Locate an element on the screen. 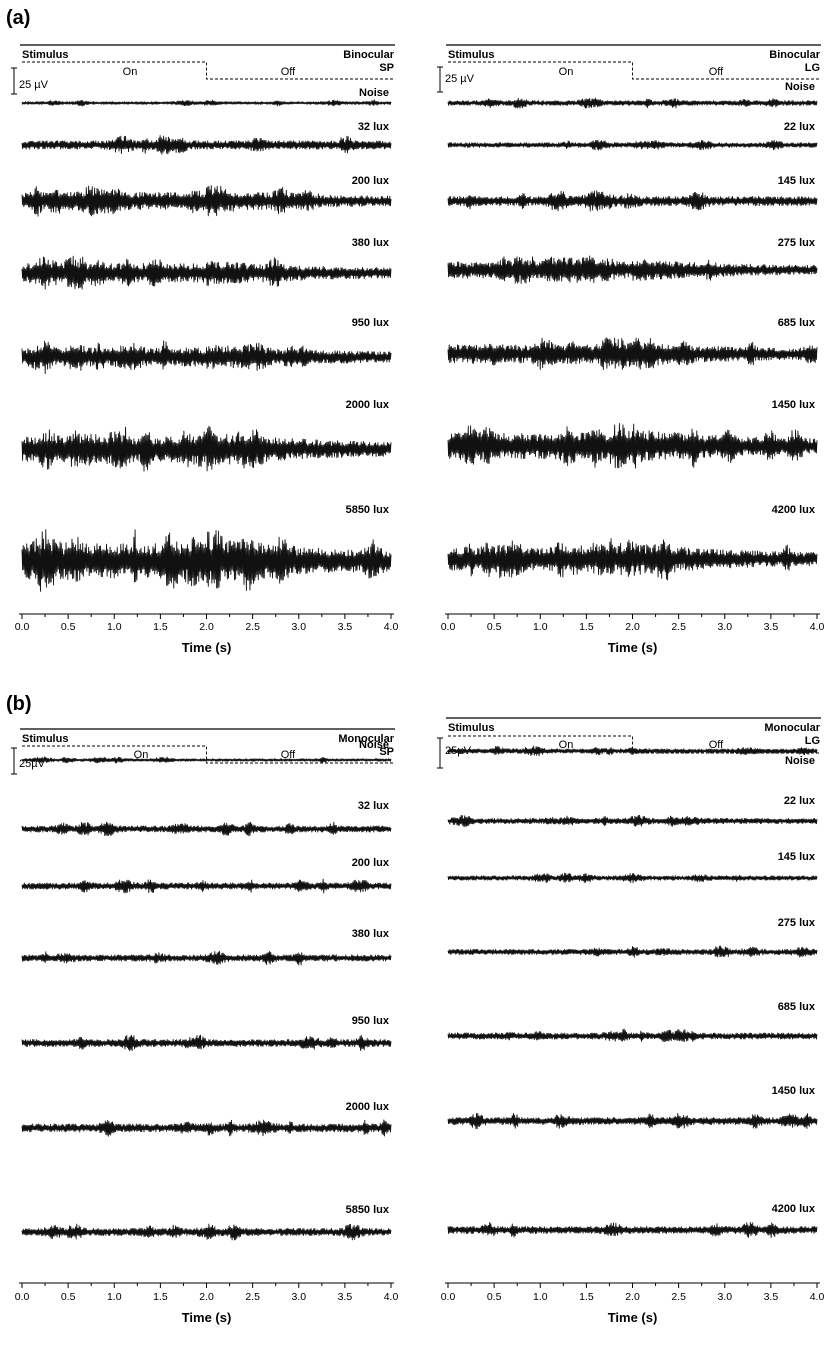 This screenshot has height=1345, width=824. panel-letter-b: (b) is located at coordinates (19, 704).